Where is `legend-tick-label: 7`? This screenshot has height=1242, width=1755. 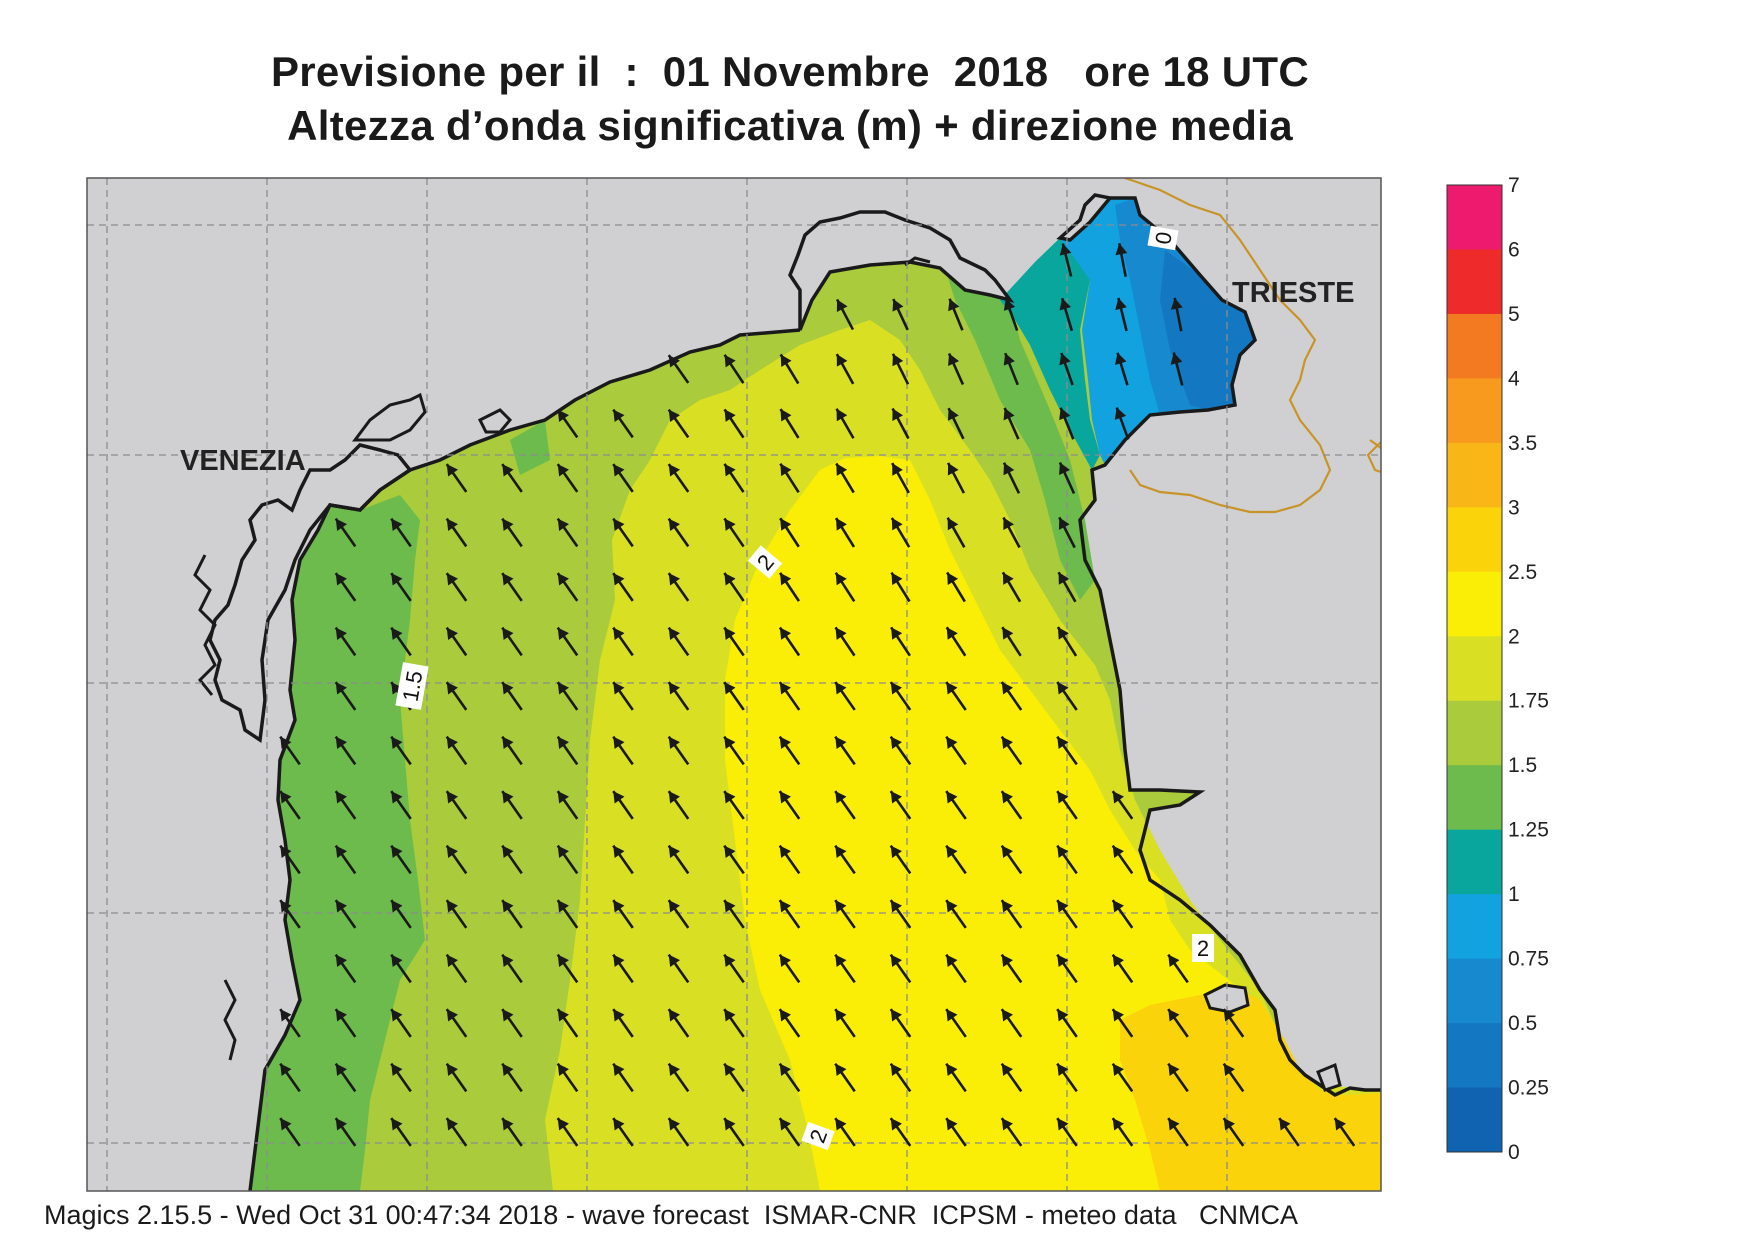 legend-tick-label: 7 is located at coordinates (1514, 185).